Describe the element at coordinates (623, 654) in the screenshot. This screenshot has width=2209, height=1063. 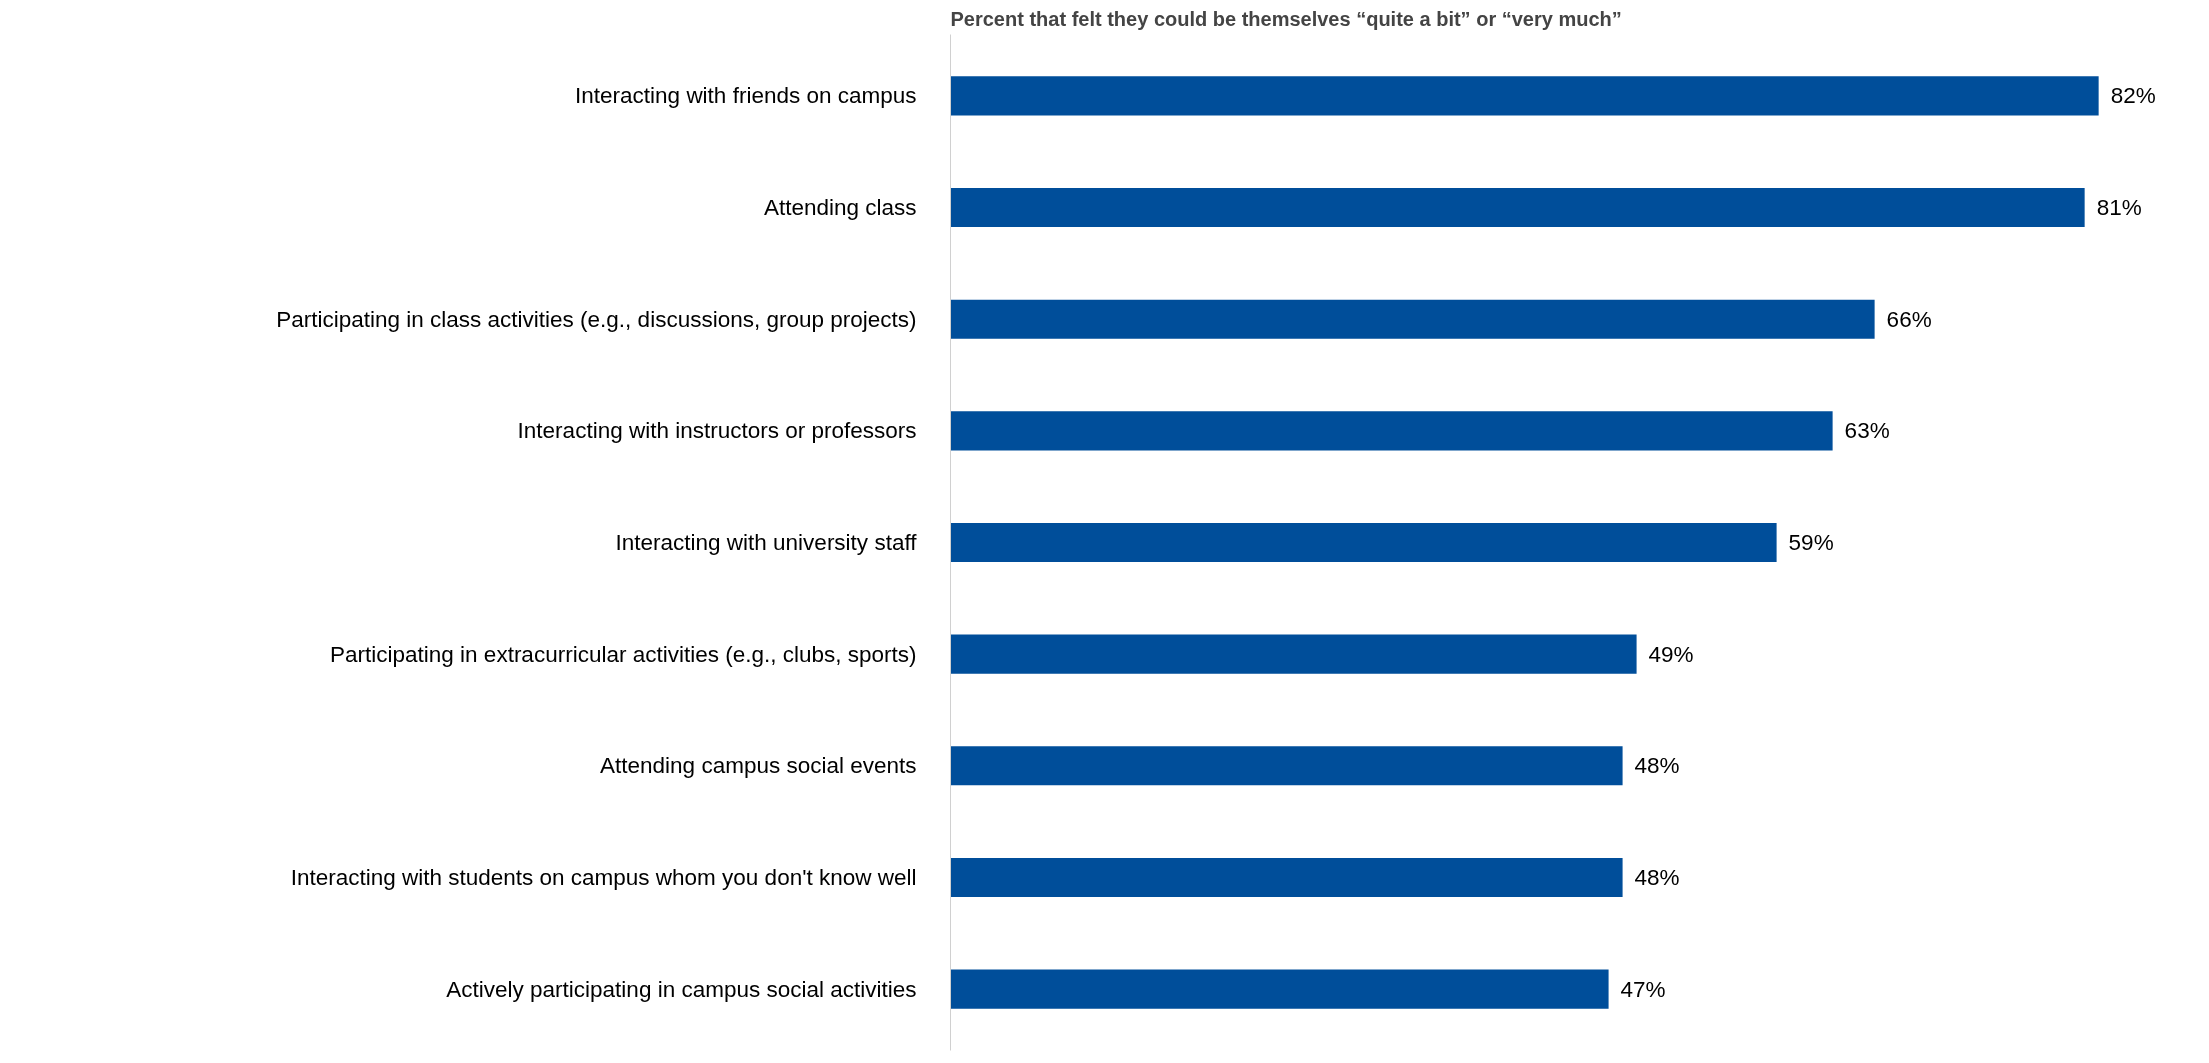
I see `y-tick-label: Participating in extracurricular activities (e.g., clubs, sports)` at that location.